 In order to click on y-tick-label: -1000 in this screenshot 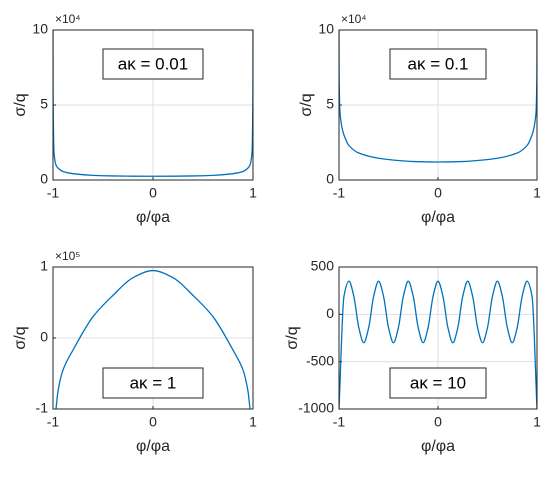, I will do `click(316, 408)`.